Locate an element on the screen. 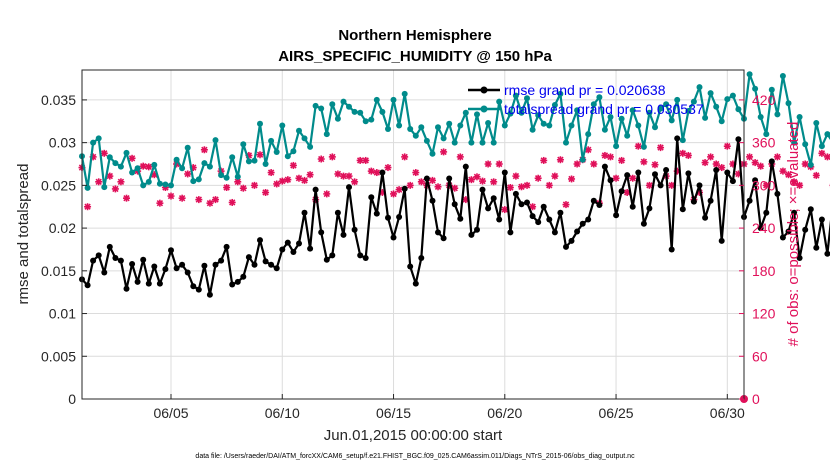 This screenshot has height=470, width=830. legend-totalspread-marker is located at coordinates (484, 109).